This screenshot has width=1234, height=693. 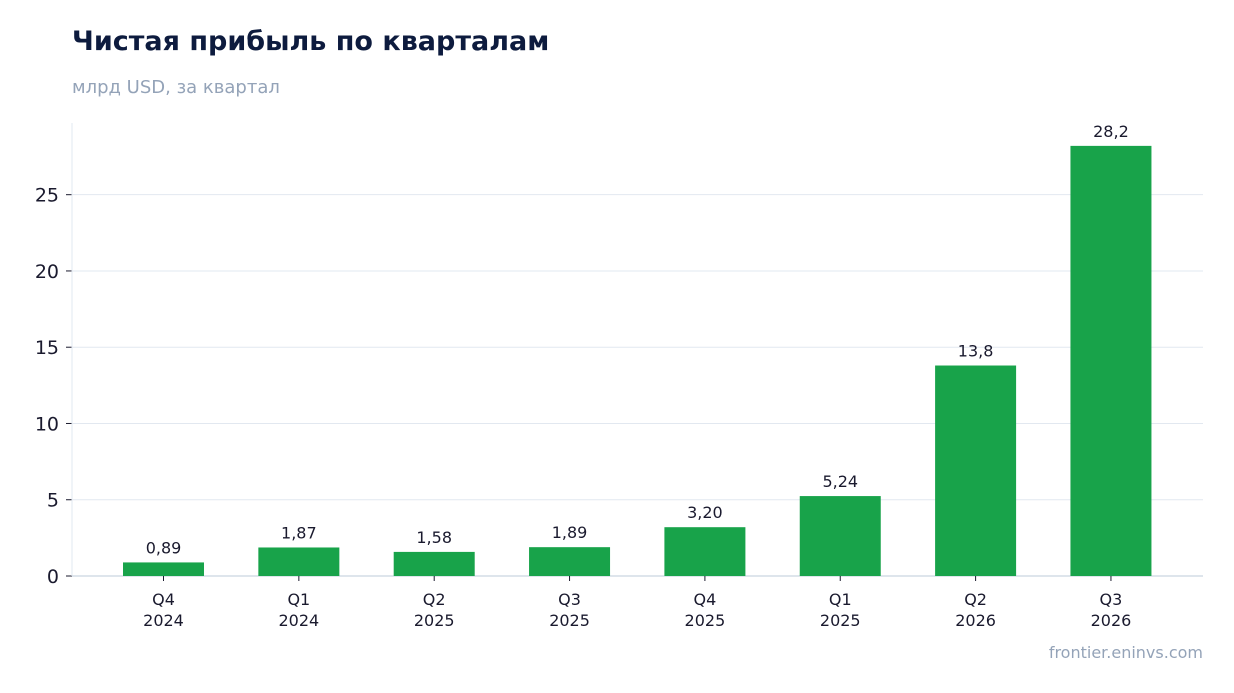 I want to click on chart-subtitle: млрд USD, за квартал, so click(x=176, y=87).